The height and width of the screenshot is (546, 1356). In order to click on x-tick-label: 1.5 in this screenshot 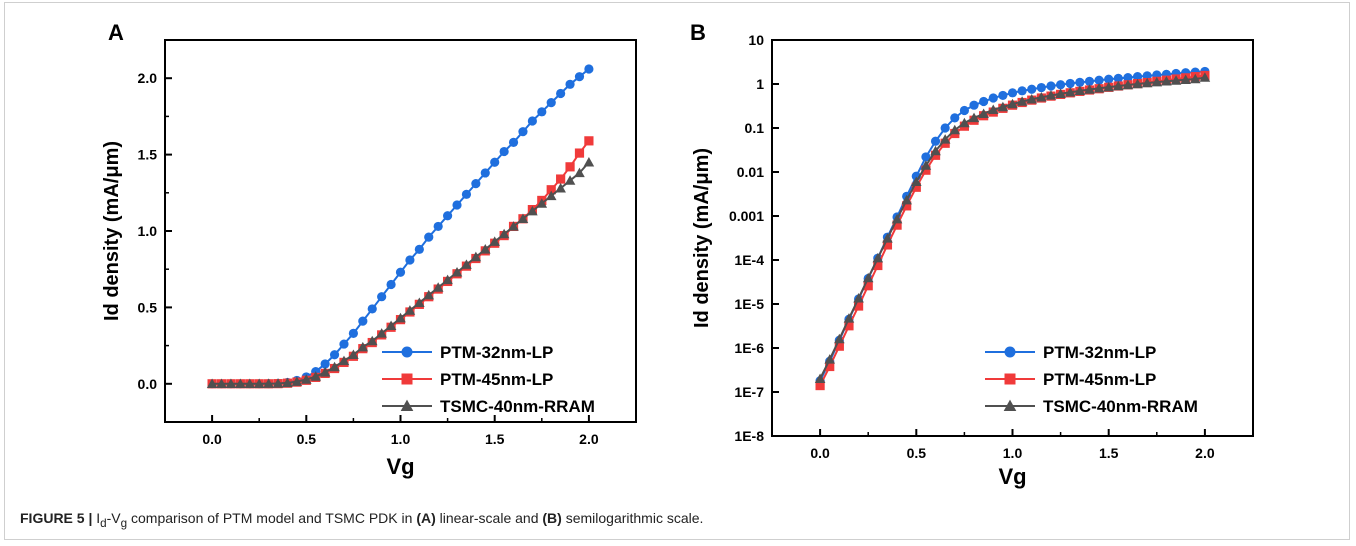, I will do `click(495, 439)`.